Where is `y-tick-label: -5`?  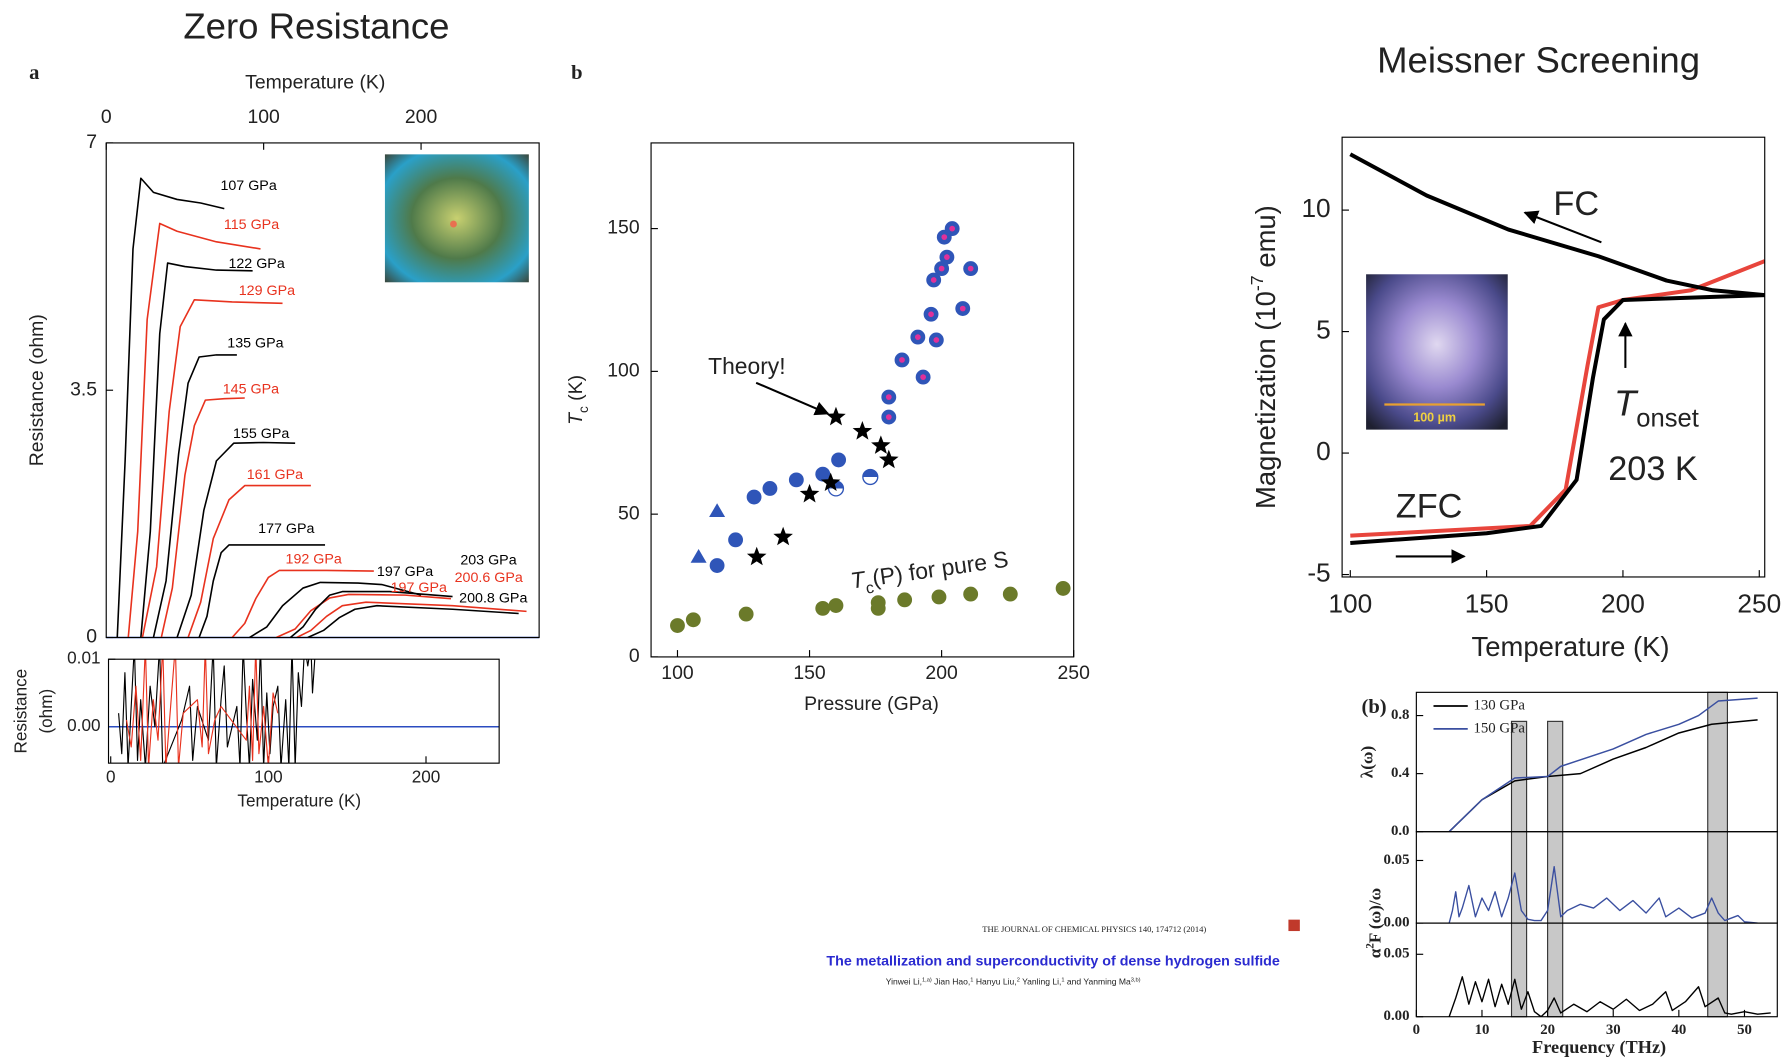 y-tick-label: -5 is located at coordinates (1318, 572).